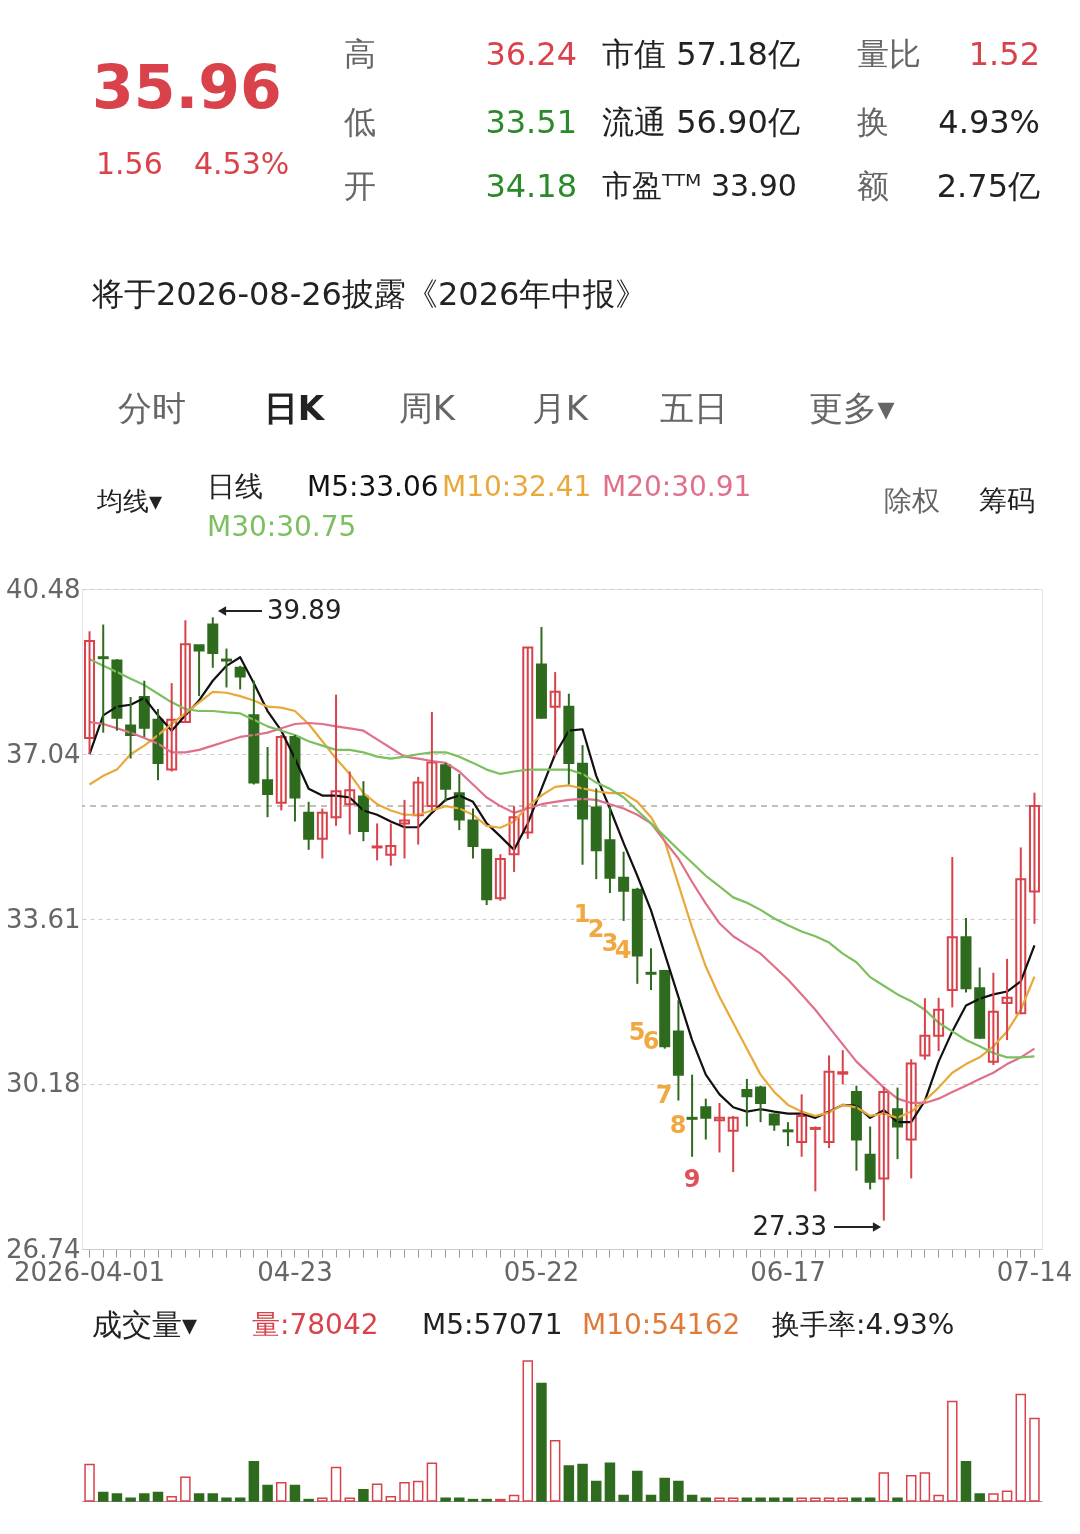 The width and height of the screenshot is (1080, 1534). I want to click on text: M5:33.06, so click(373, 486).